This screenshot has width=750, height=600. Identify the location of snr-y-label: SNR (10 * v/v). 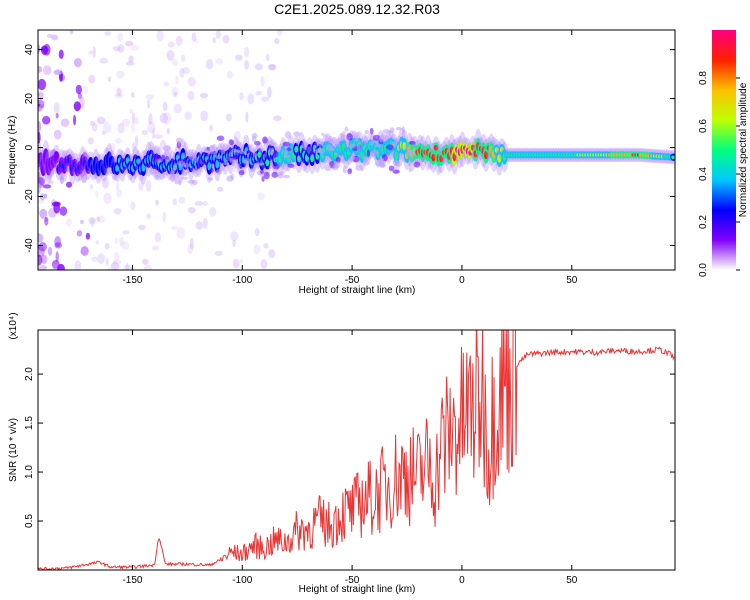
(13, 450).